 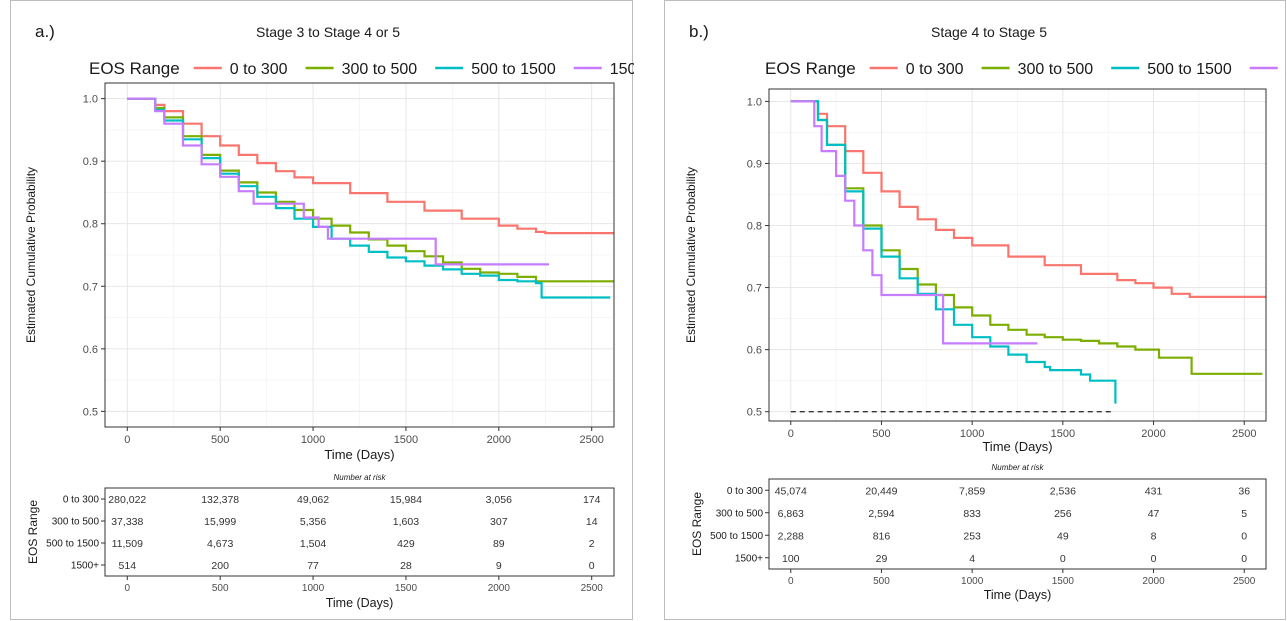 I want to click on risk-table-frame, so click(x=1017, y=524).